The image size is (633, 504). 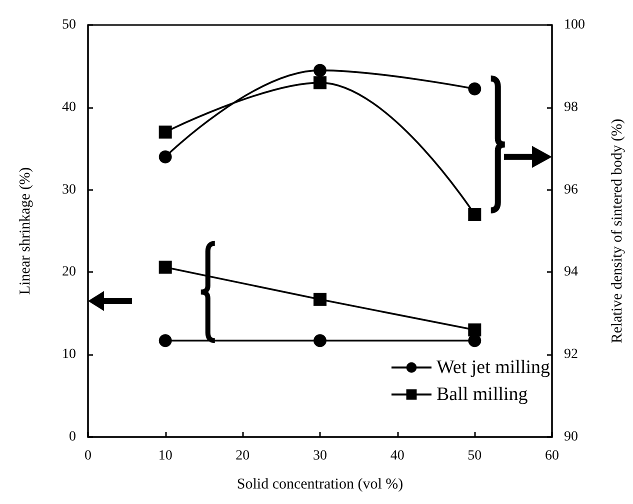 What do you see at coordinates (571, 272) in the screenshot?
I see `y2-tick-label: 94` at bounding box center [571, 272].